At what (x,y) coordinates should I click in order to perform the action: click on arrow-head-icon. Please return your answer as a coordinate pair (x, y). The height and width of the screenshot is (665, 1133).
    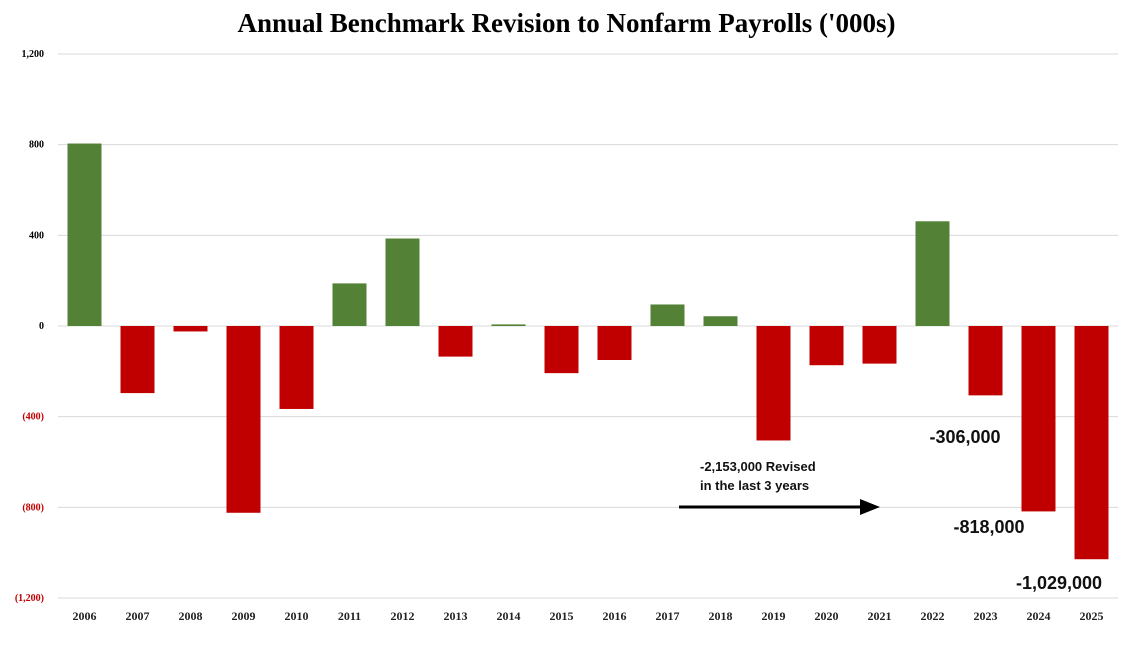
    Looking at the image, I should click on (870, 507).